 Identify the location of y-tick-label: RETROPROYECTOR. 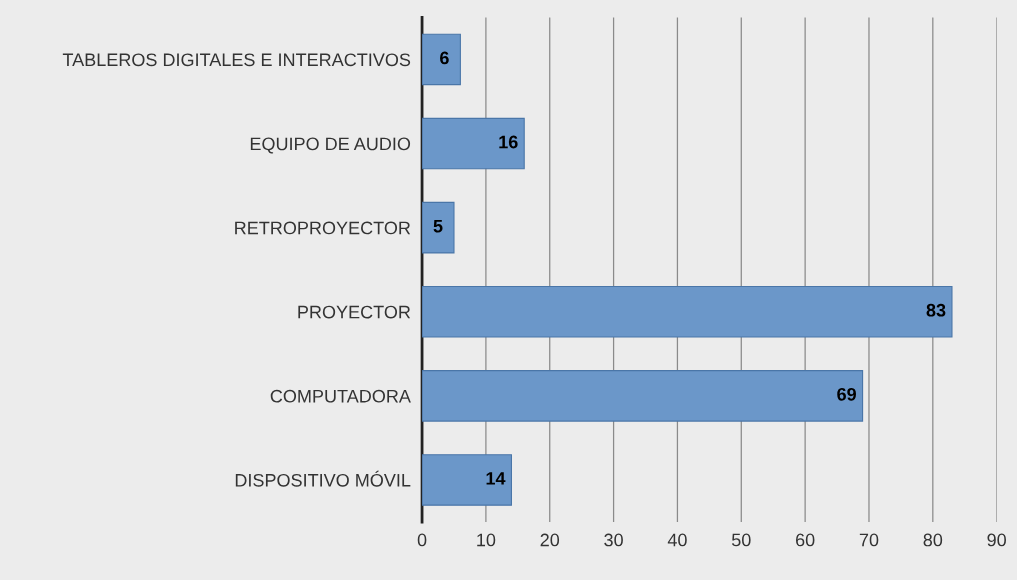
(323, 228).